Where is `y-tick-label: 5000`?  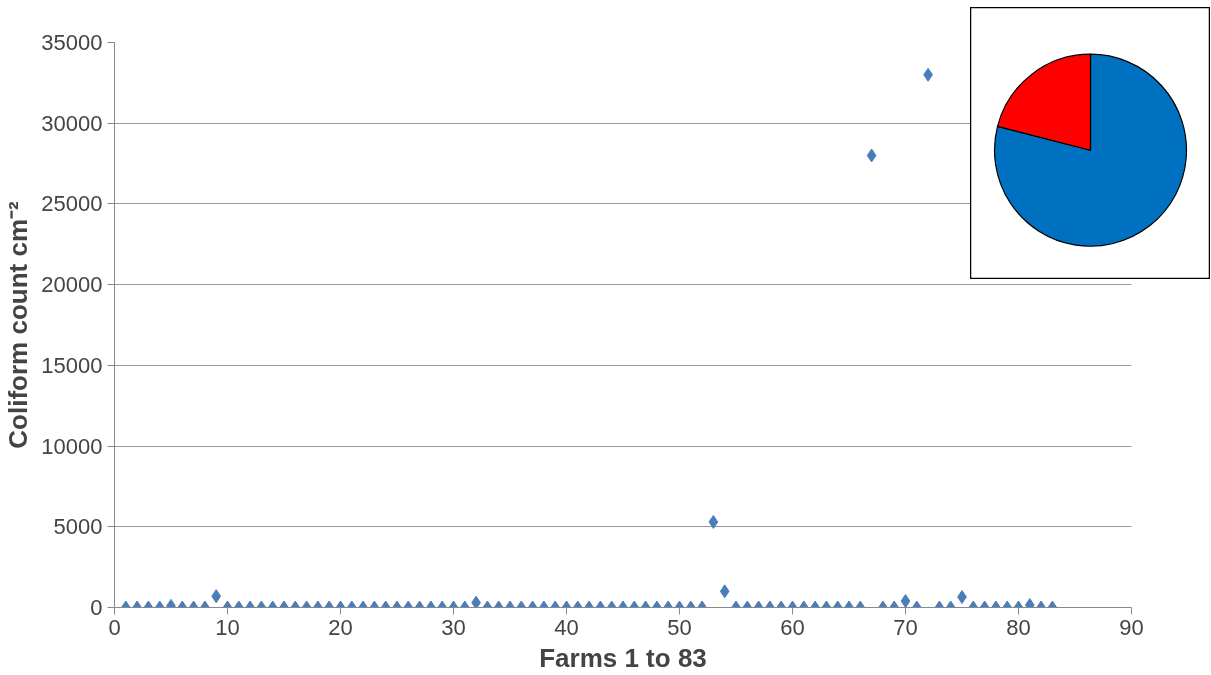
y-tick-label: 5000 is located at coordinates (78, 527).